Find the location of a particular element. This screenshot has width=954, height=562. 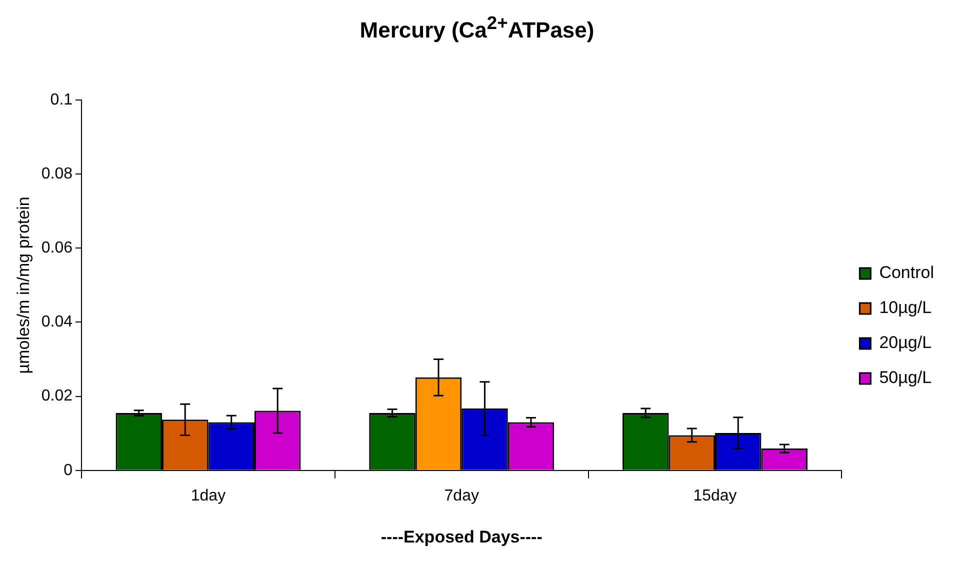

y-tick-label: 0.08 is located at coordinates (57, 173).